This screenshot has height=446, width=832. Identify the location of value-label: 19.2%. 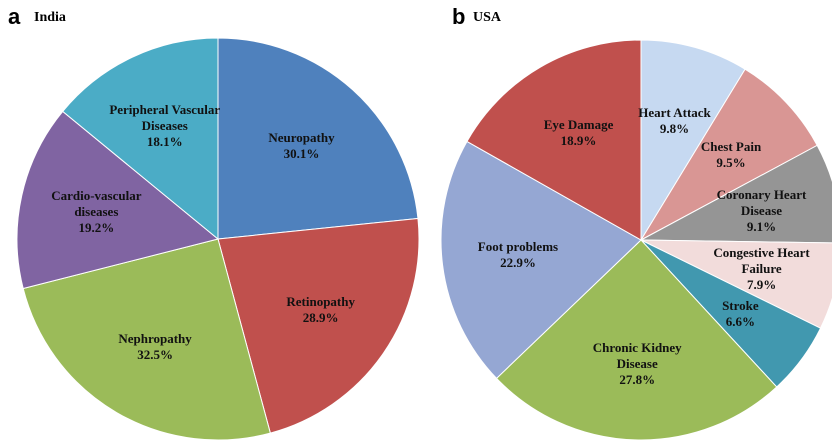
(96, 227).